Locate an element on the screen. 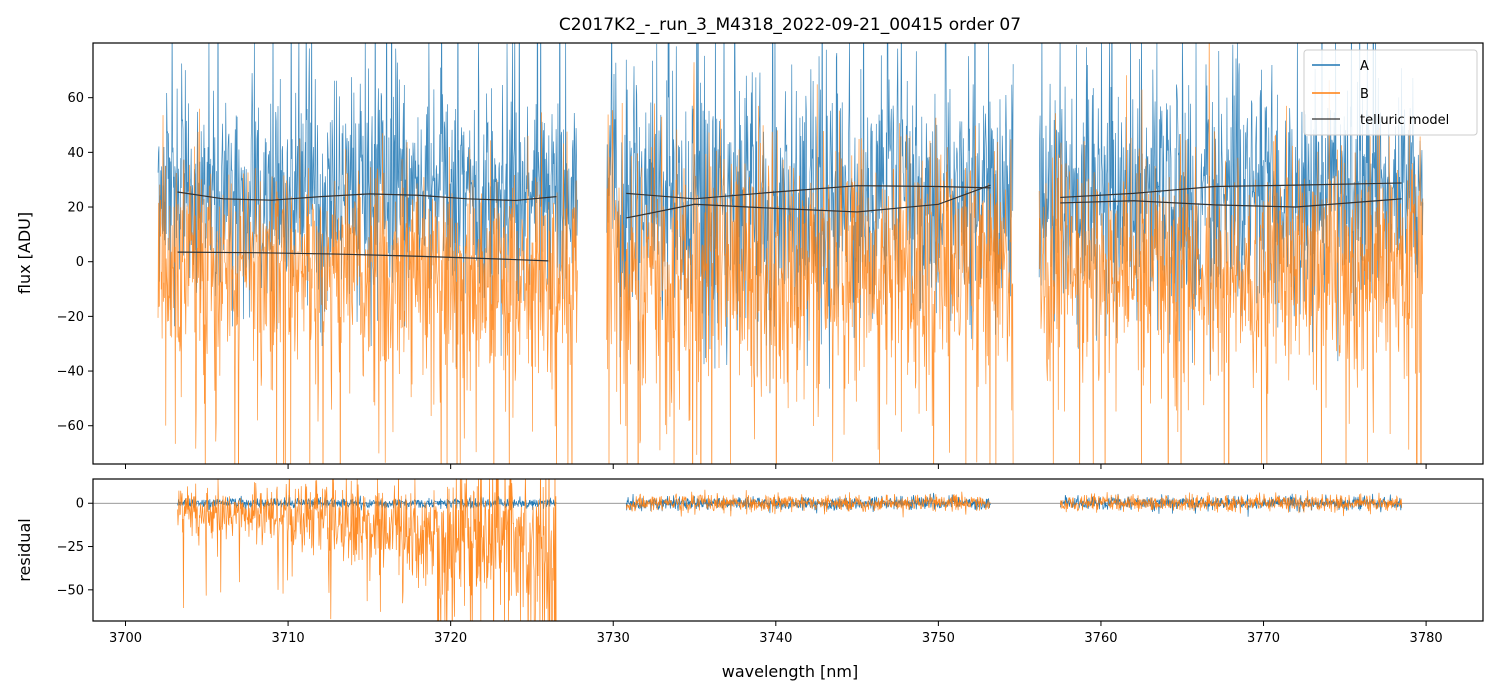 This screenshot has height=696, width=1502. bottom-y-tick-label: −25 is located at coordinates (70, 547).